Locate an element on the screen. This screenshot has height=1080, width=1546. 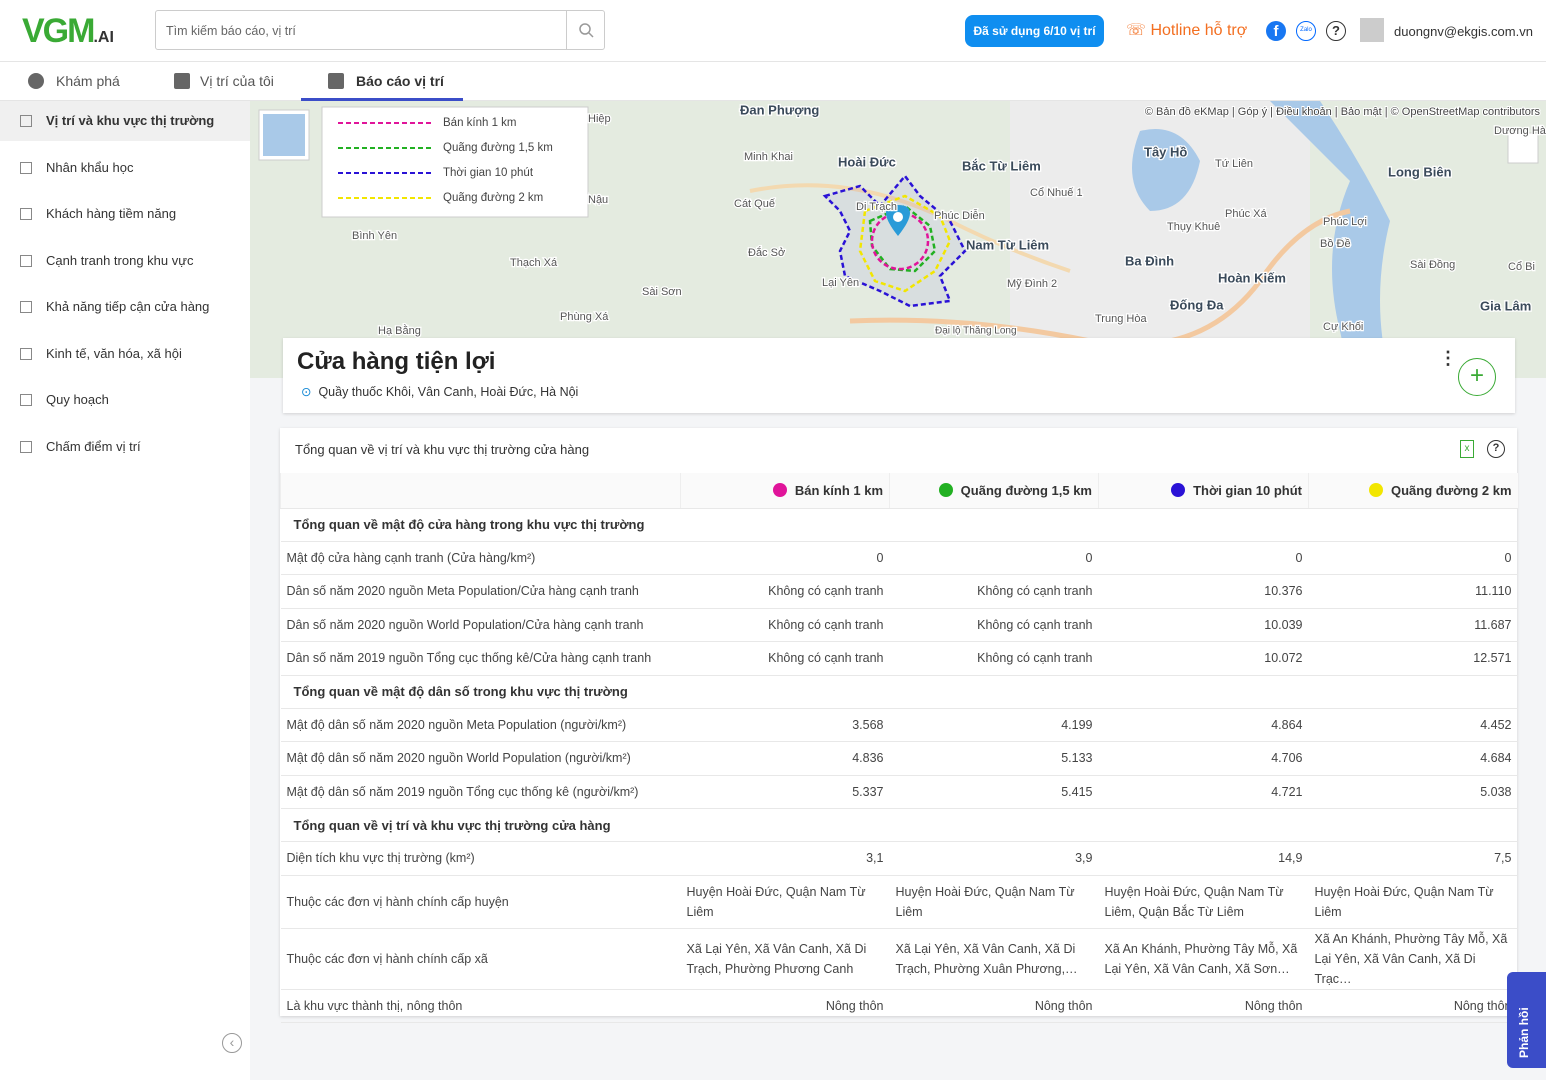
sidebar-label: Nhân khẩu học is located at coordinates (90, 167).